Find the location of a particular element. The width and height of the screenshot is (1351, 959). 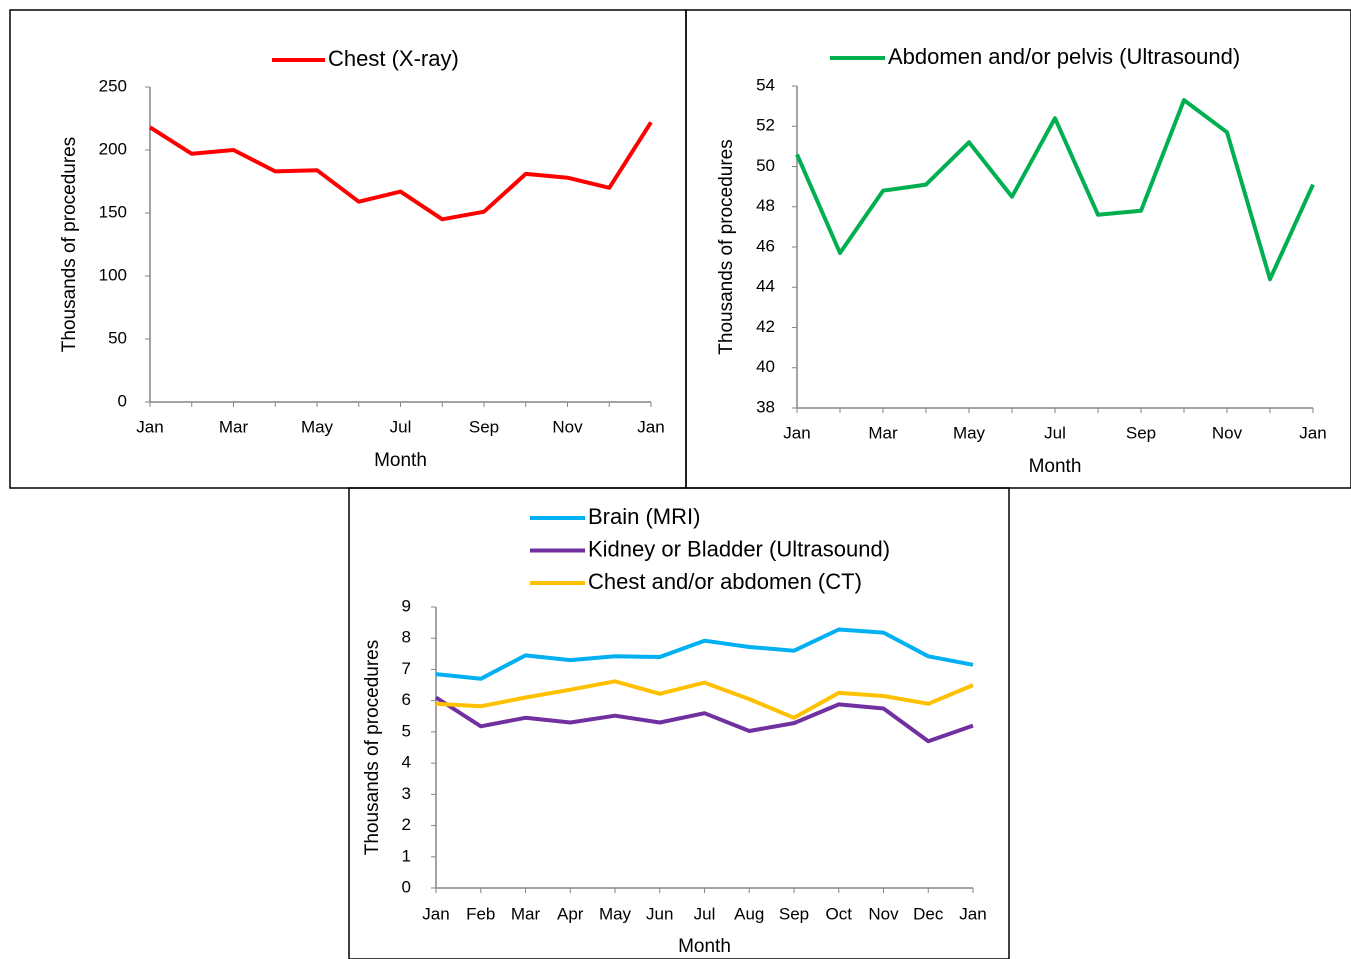

x-tick-label: Oct is located at coordinates (839, 913).